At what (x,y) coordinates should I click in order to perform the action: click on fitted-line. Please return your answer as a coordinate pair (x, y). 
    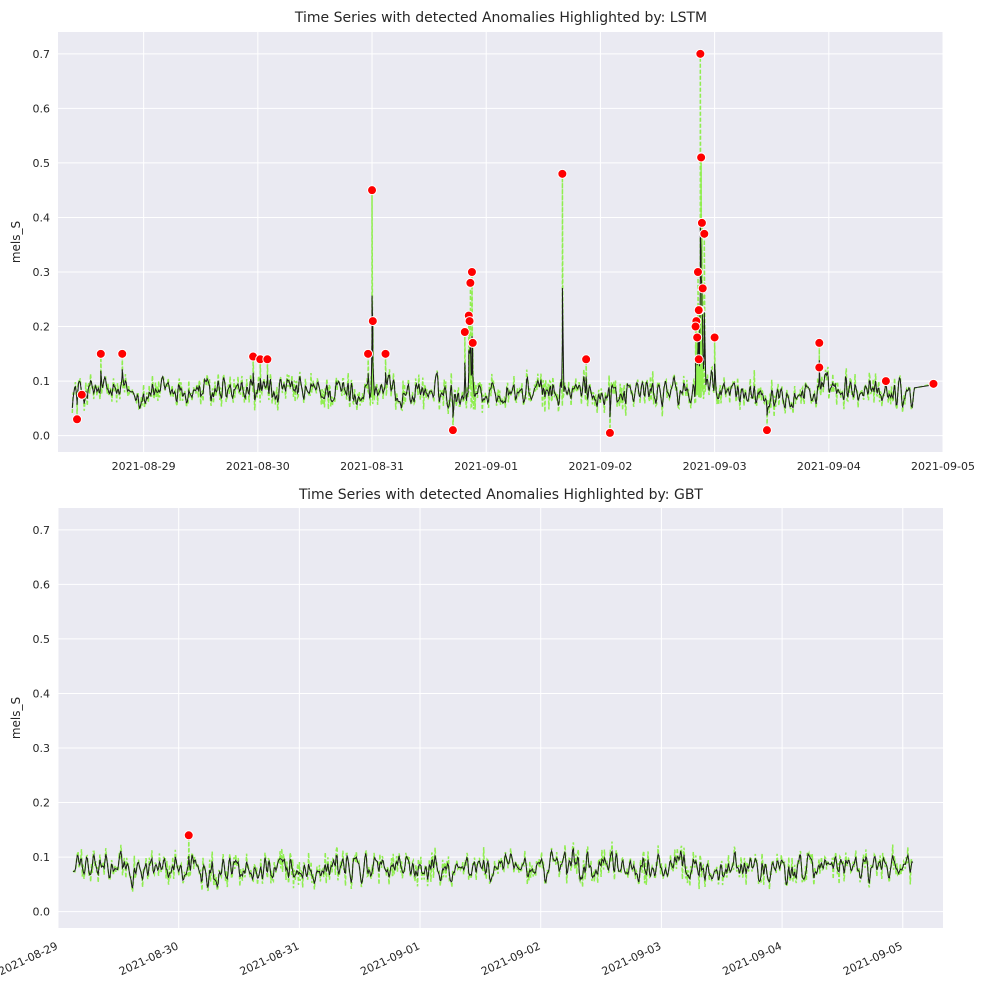
    Looking at the image, I should click on (493, 868).